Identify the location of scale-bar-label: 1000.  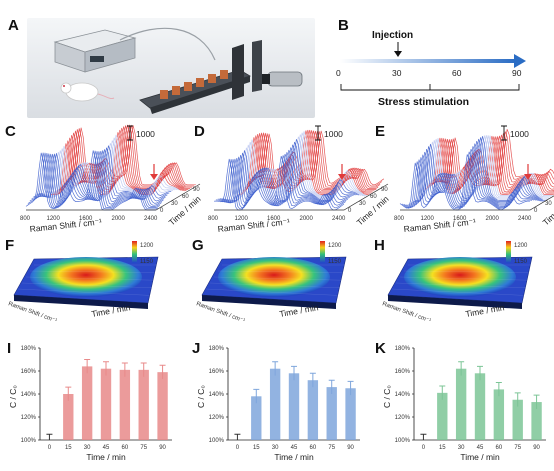
(333, 134).